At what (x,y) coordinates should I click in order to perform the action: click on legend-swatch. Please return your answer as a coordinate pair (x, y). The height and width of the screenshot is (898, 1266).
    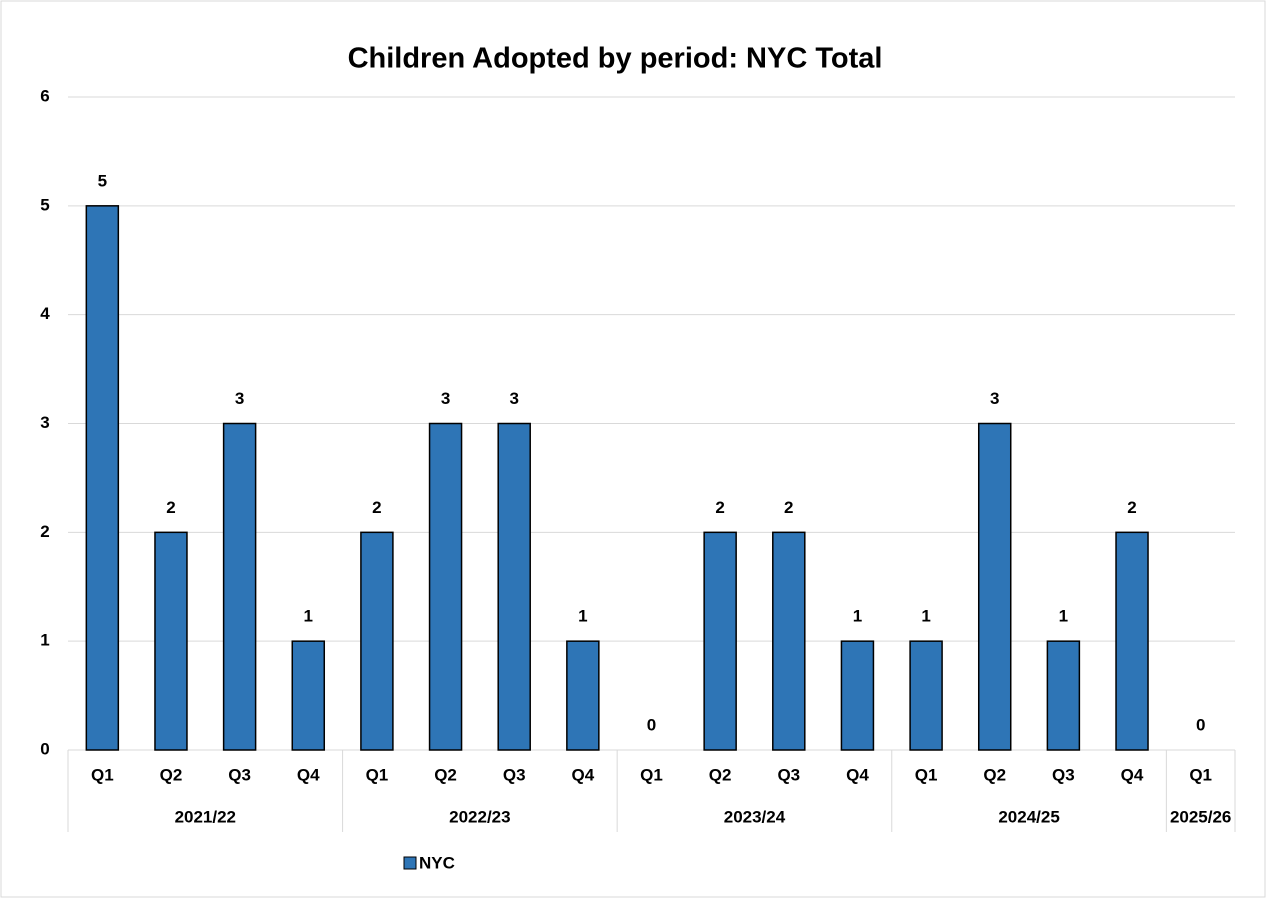
    Looking at the image, I should click on (410, 863).